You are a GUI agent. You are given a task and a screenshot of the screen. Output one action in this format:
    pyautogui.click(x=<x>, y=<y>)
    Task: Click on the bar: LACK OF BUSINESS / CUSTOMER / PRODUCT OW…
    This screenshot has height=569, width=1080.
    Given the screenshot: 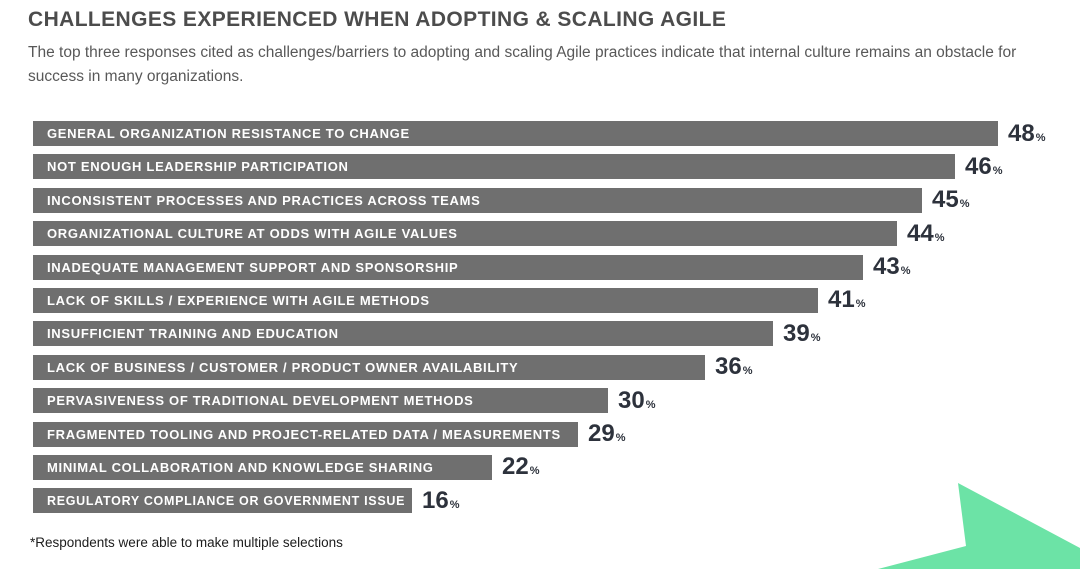 What is the action you would take?
    pyautogui.click(x=369, y=367)
    